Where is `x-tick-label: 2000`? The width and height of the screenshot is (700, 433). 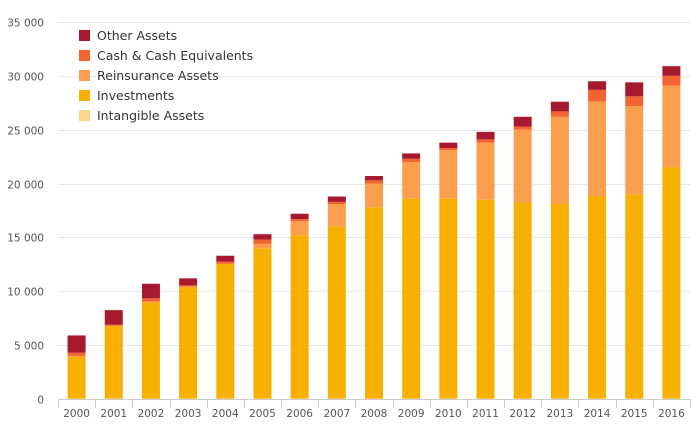
x-tick-label: 2000 is located at coordinates (76, 414).